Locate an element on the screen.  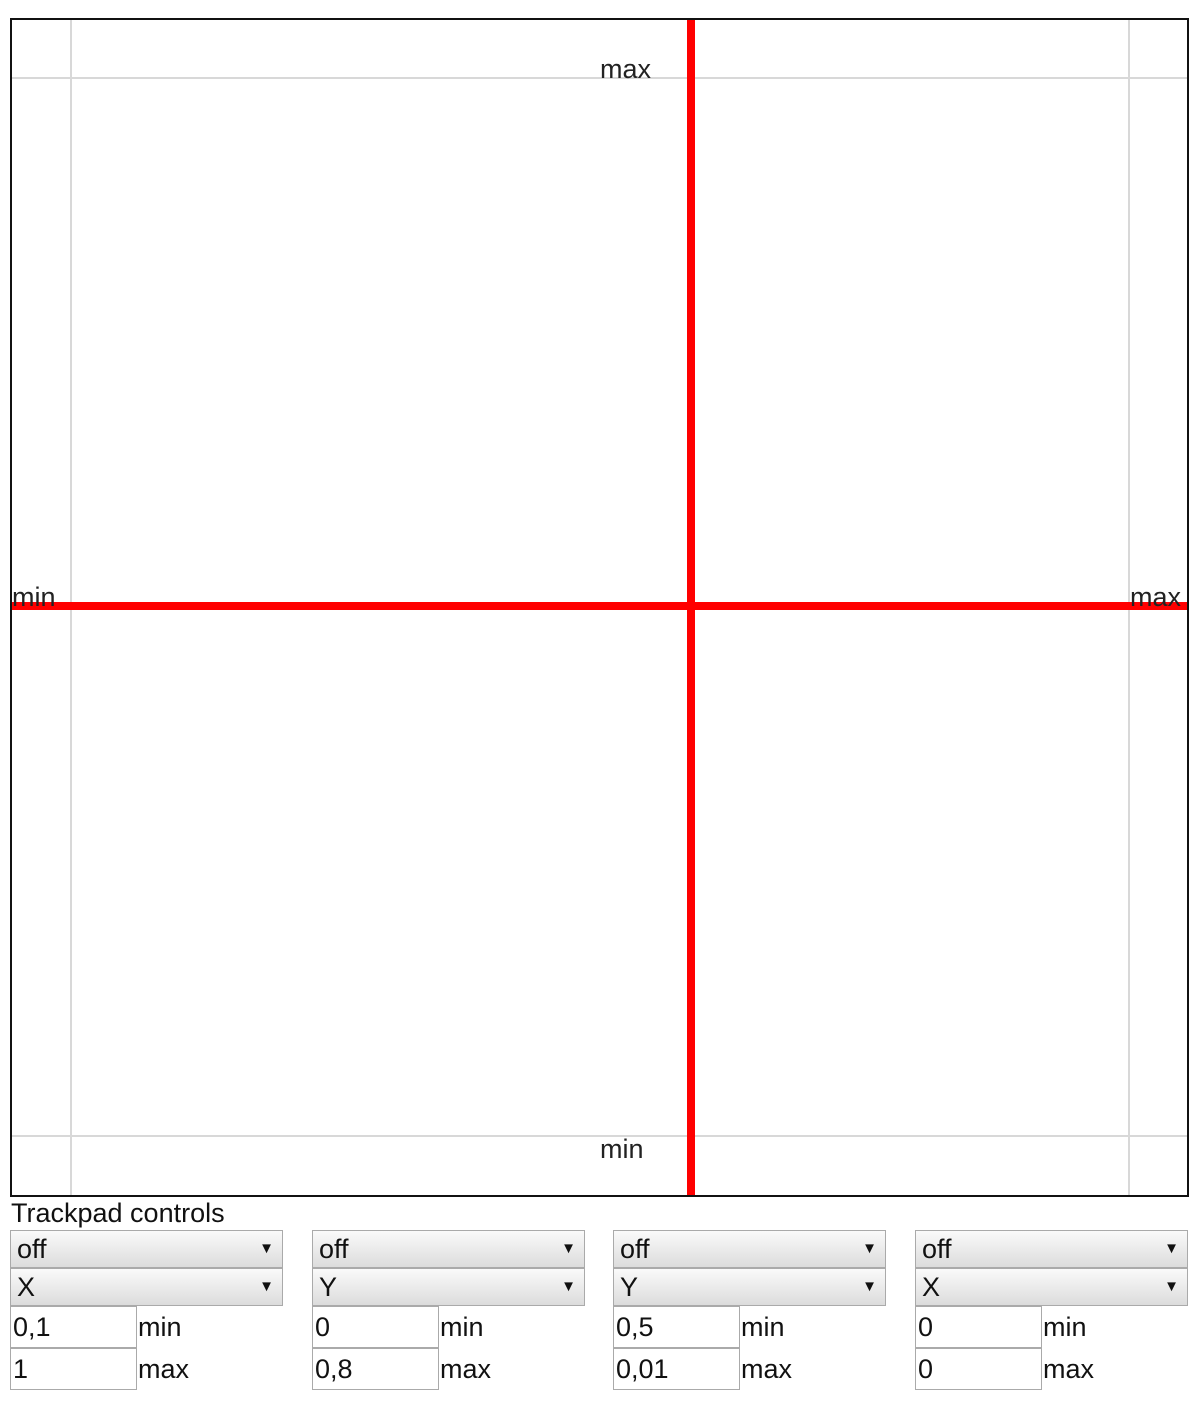
gridline-bottom is located at coordinates (599, 1136).